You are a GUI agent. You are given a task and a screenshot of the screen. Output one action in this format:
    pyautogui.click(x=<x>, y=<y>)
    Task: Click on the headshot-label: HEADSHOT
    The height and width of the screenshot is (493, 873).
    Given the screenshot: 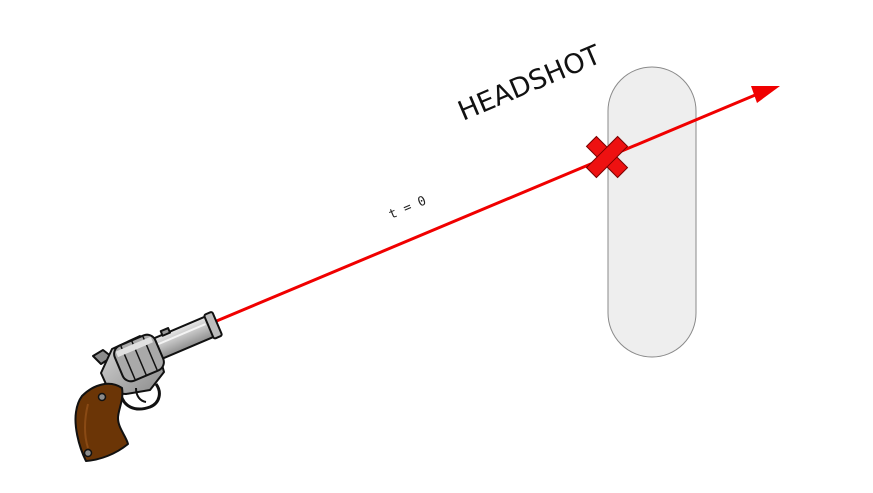 What is the action you would take?
    pyautogui.click(x=530, y=83)
    